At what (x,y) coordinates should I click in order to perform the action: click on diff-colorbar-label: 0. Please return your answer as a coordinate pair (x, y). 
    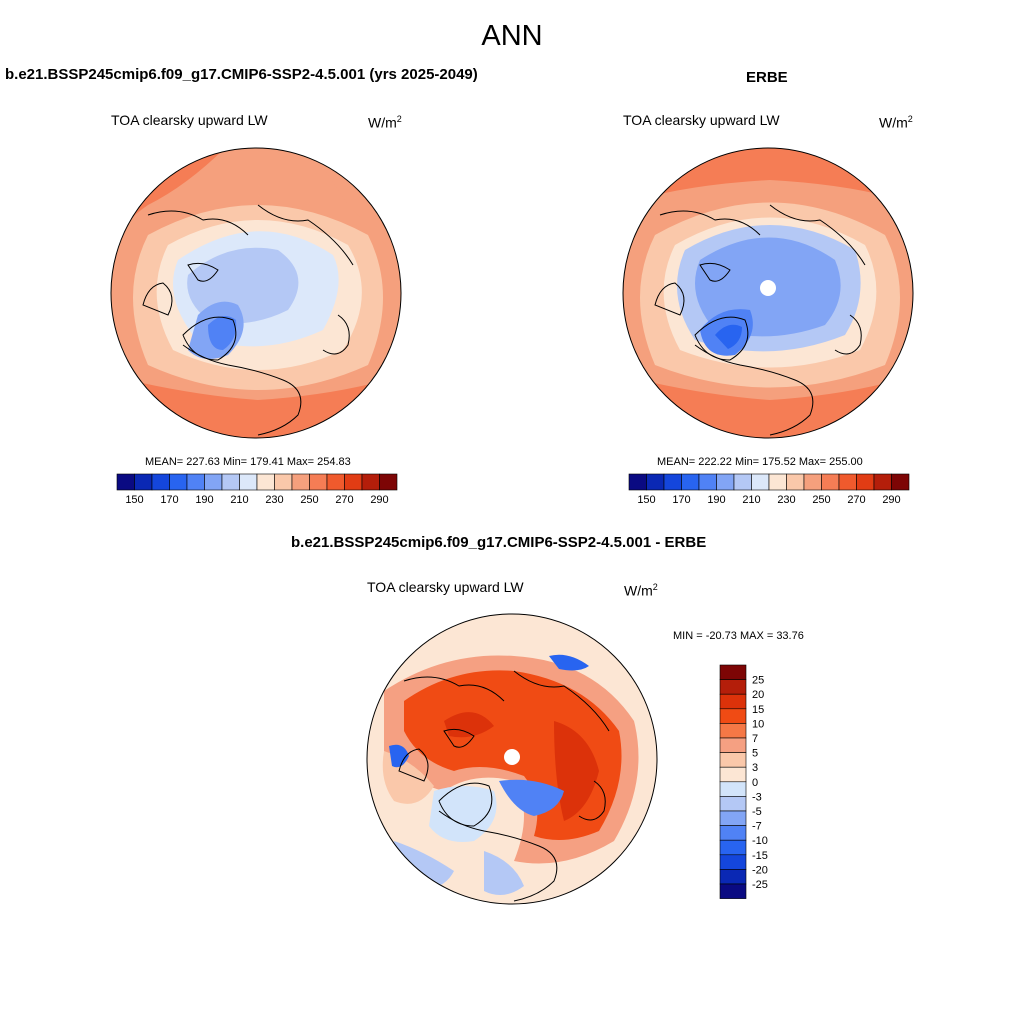
    Looking at the image, I should click on (755, 783).